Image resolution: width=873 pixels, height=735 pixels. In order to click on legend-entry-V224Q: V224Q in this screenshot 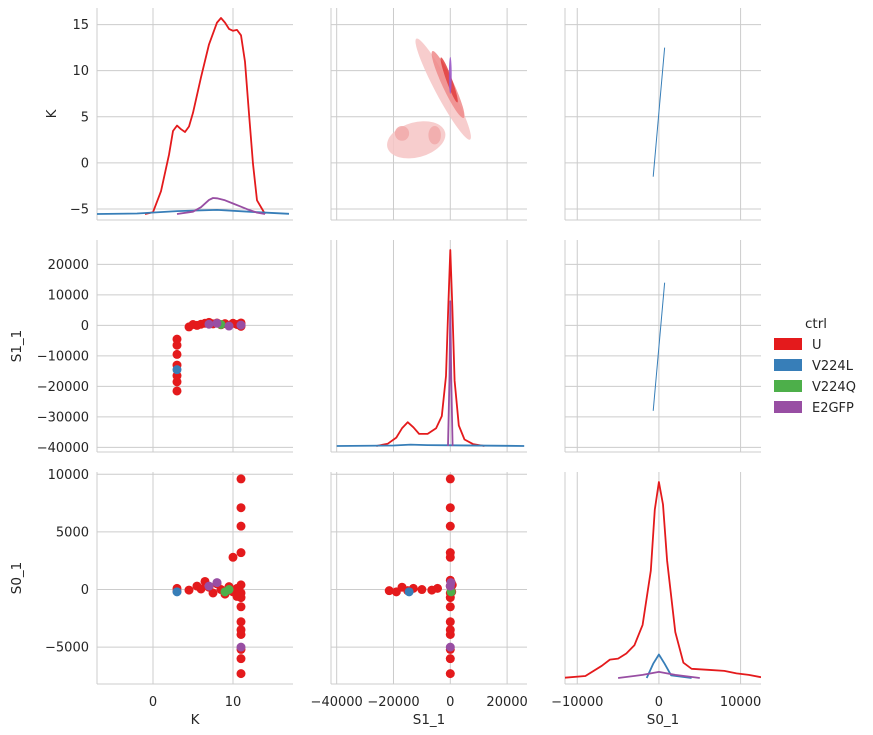, I will do `click(815, 387)`.